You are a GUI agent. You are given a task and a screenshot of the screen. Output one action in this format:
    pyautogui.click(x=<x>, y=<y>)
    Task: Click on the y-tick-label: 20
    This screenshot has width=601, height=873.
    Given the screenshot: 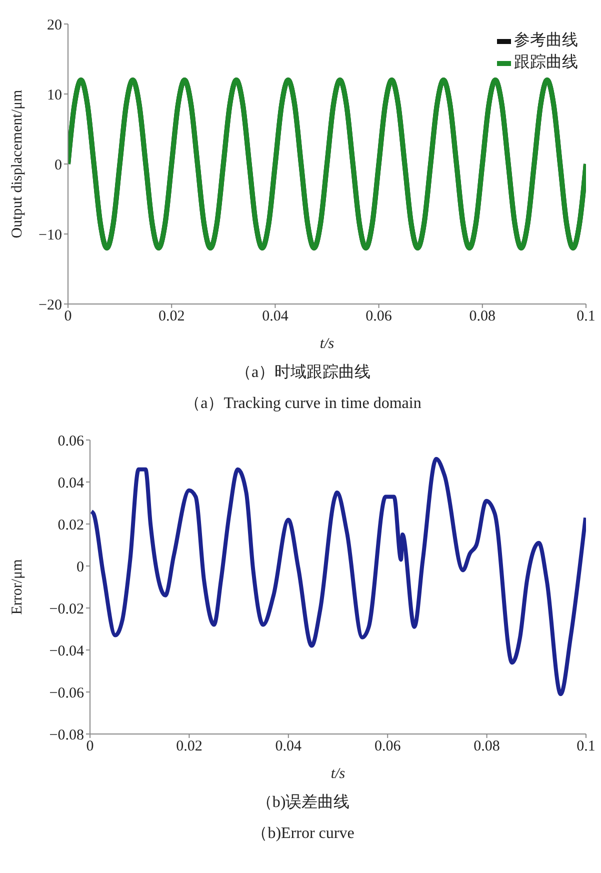 What is the action you would take?
    pyautogui.click(x=54, y=25)
    